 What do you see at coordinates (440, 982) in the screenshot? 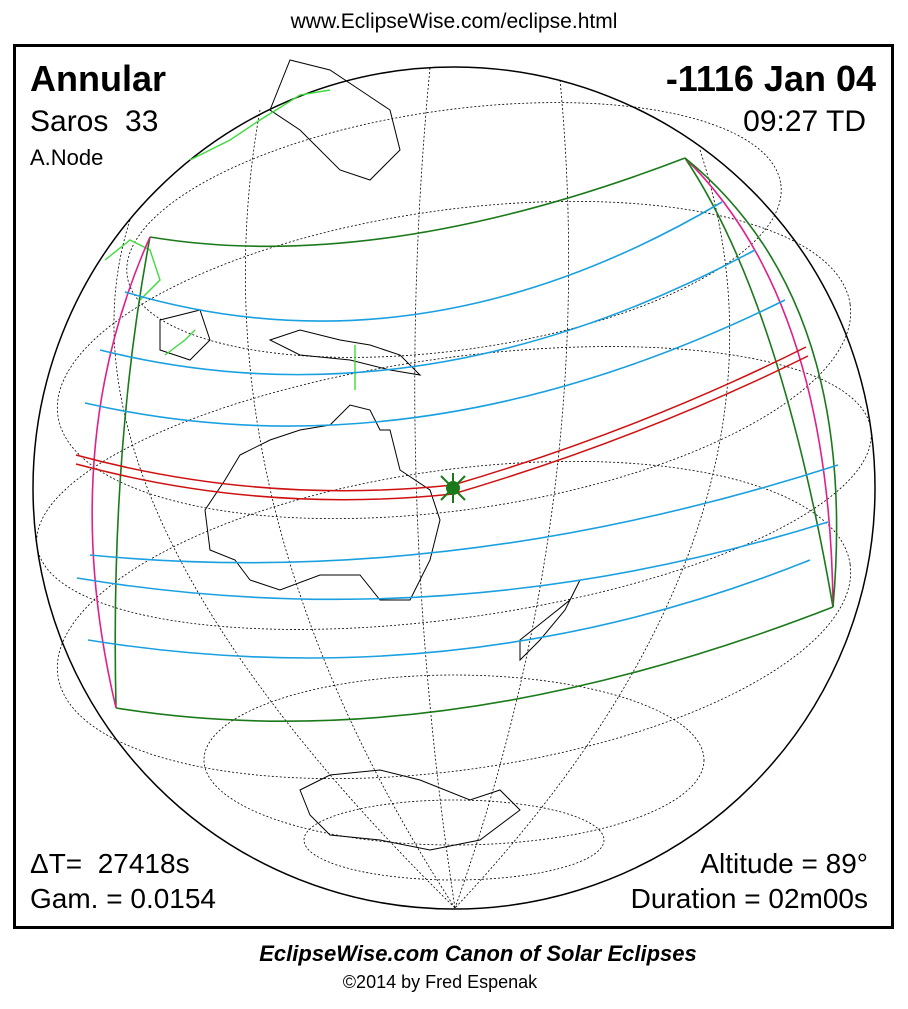
I see `copyright: ©2014 by Fred Espenak` at bounding box center [440, 982].